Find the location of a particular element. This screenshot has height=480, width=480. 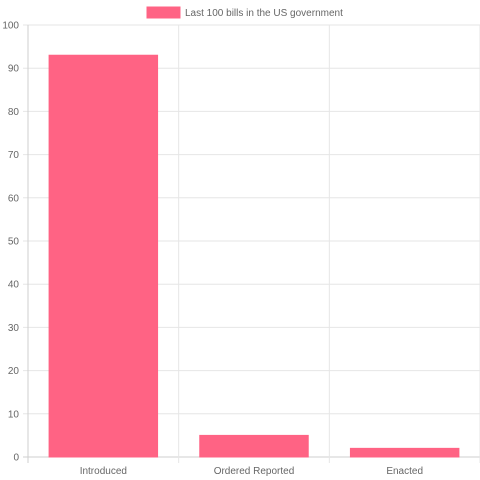

y-tick-label: 20 is located at coordinates (14, 371).